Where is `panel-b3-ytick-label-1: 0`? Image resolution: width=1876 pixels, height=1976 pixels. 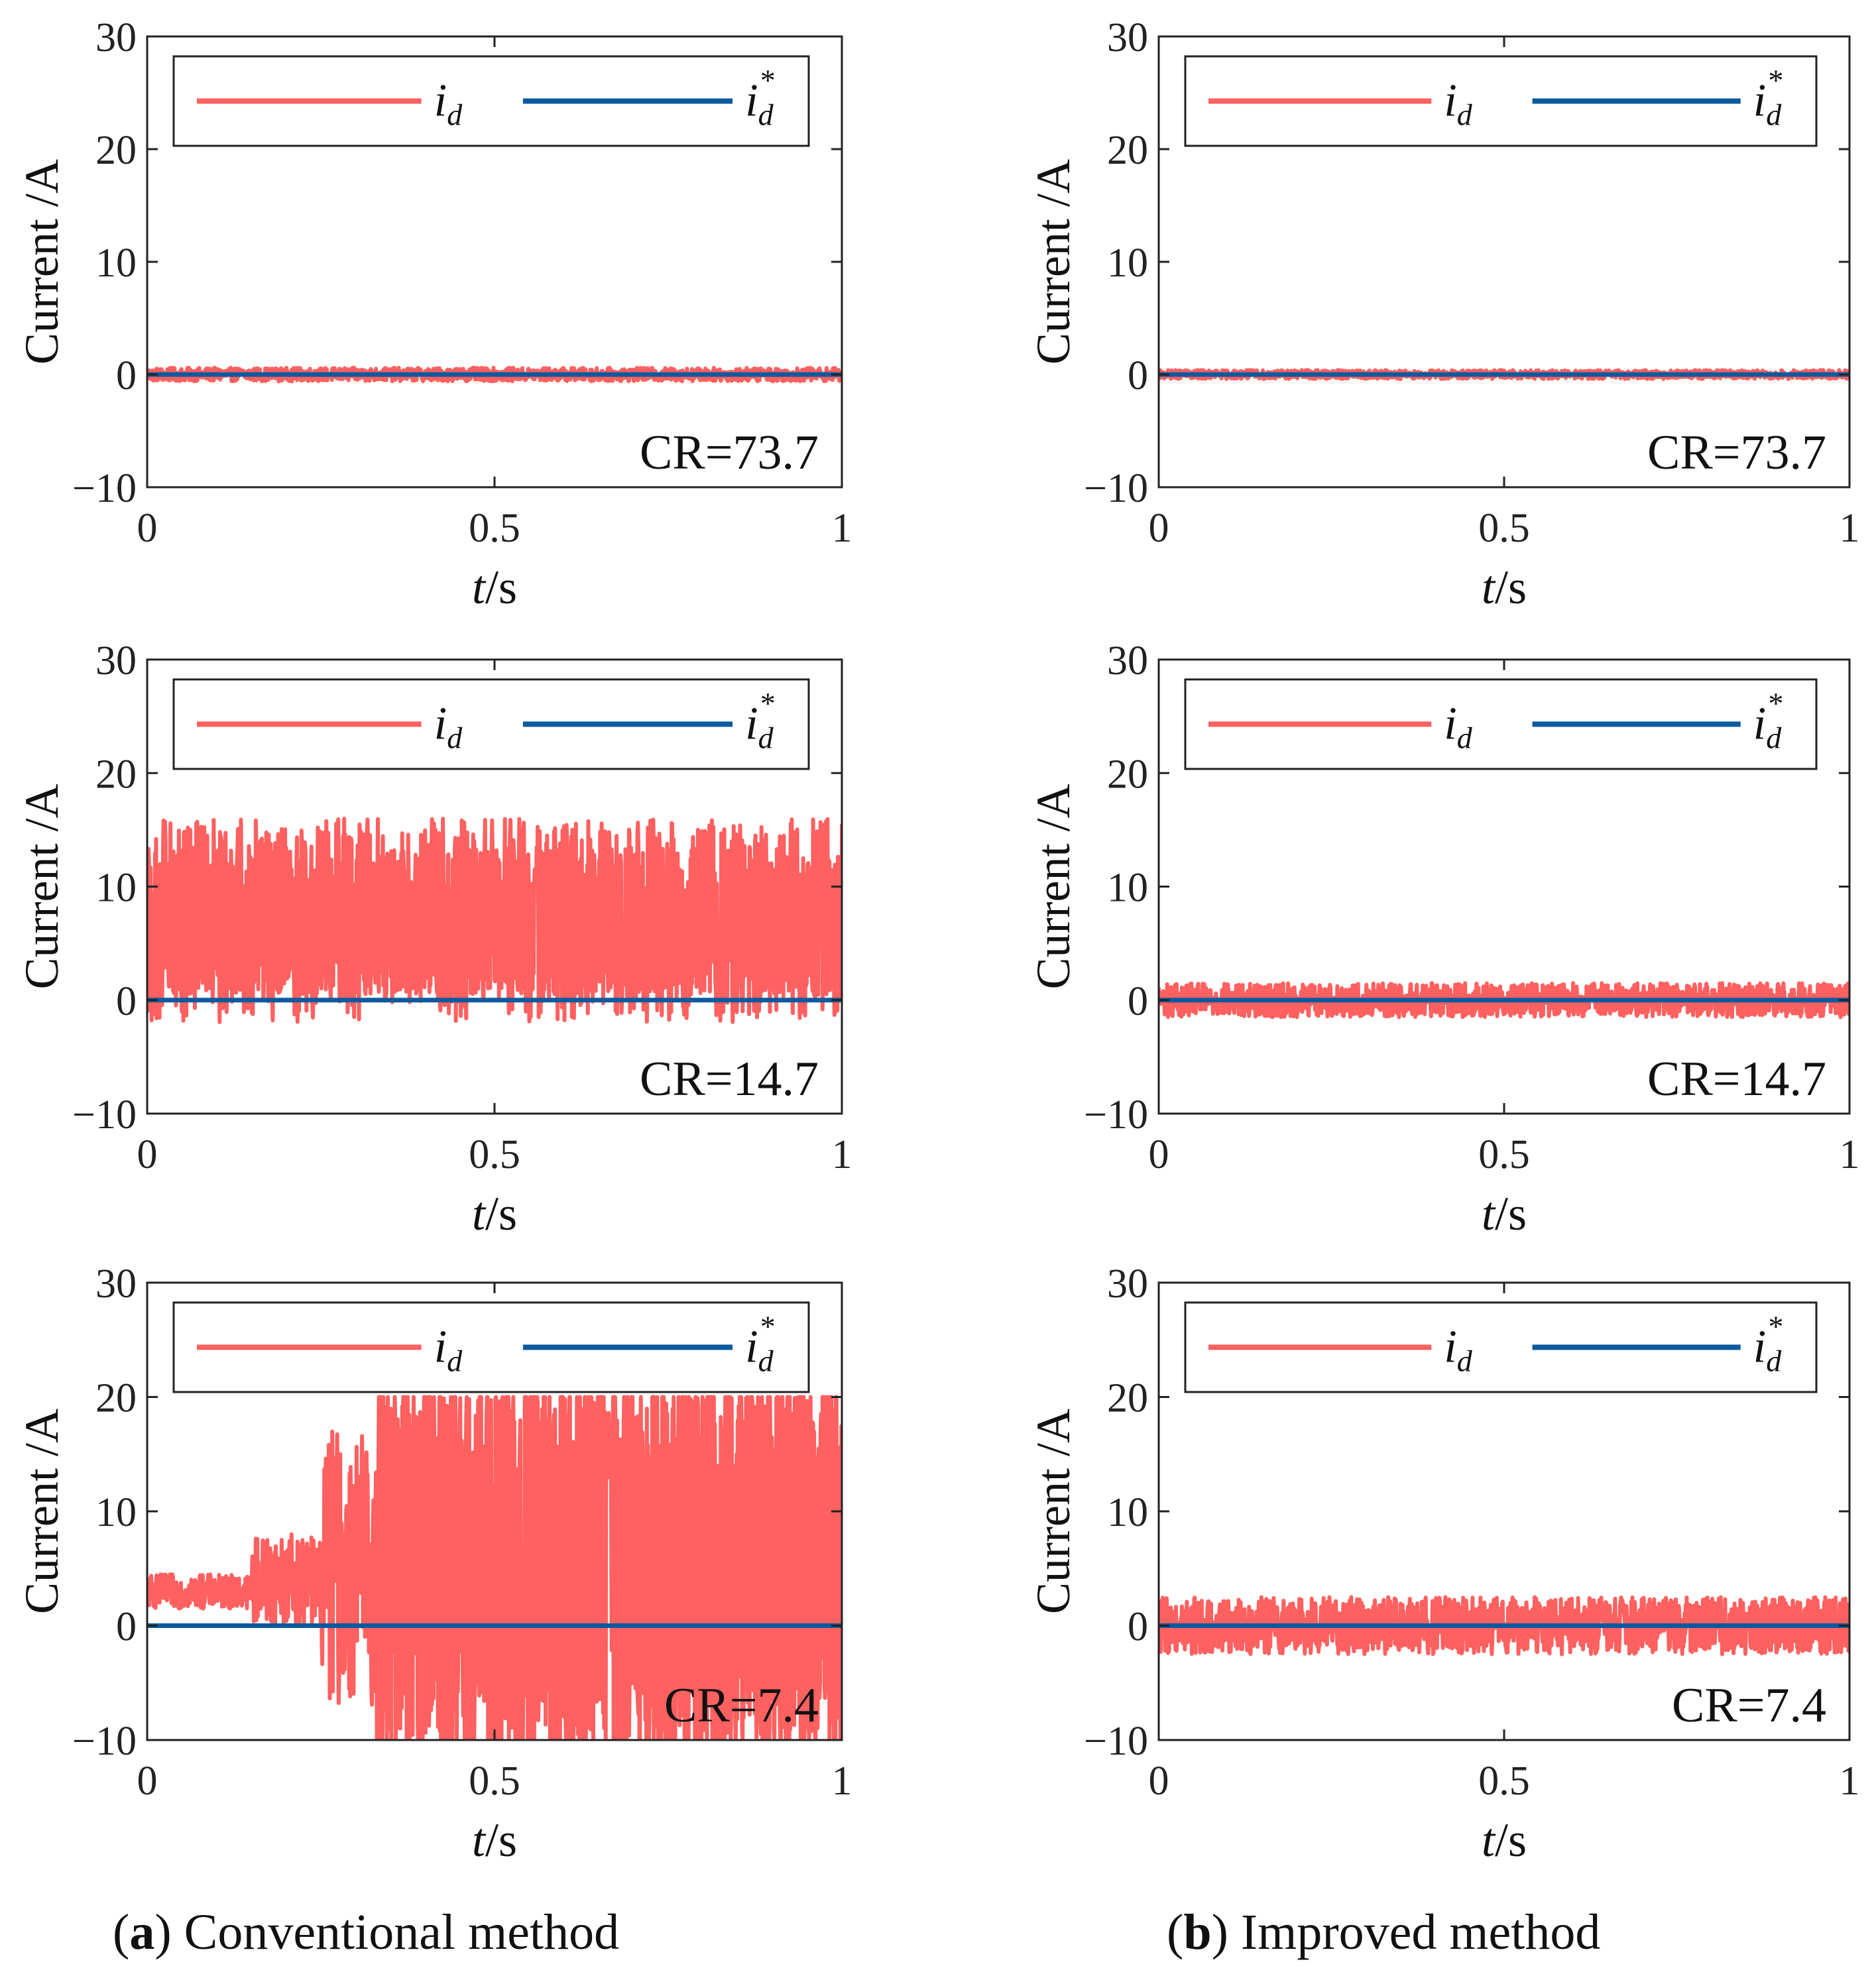
panel-b3-ytick-label-1: 0 is located at coordinates (1138, 1628).